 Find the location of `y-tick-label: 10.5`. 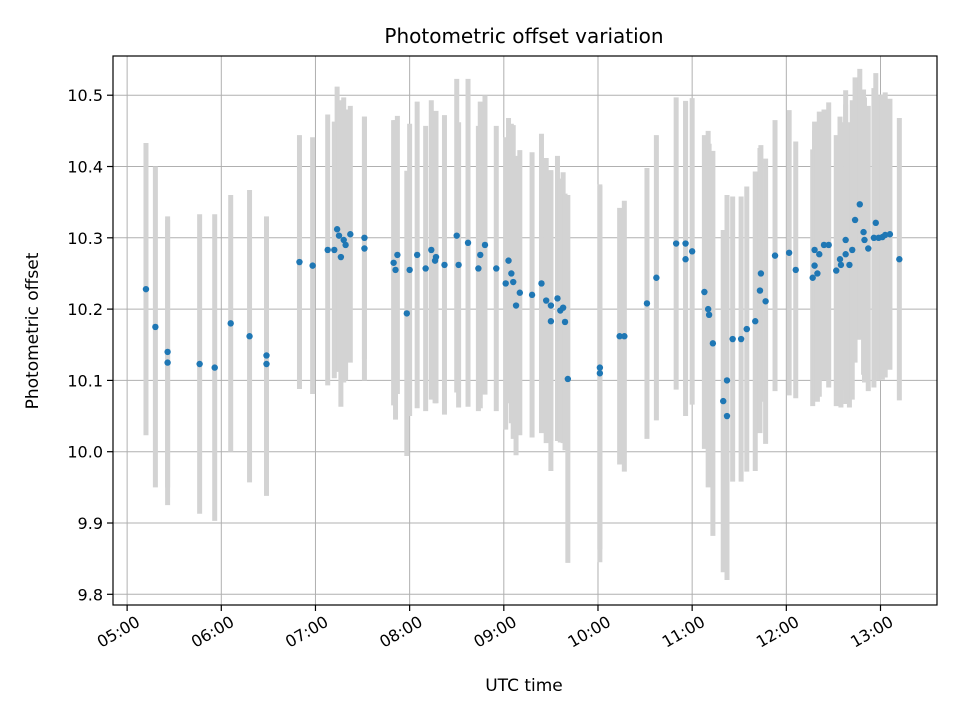

y-tick-label: 10.5 is located at coordinates (85, 95).